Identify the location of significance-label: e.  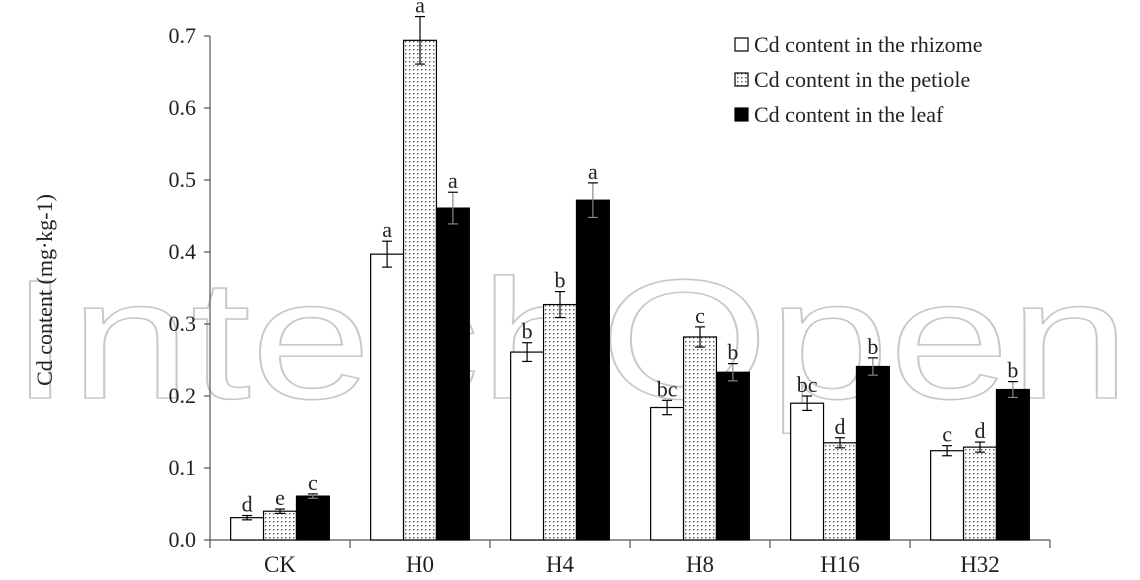
(280, 497).